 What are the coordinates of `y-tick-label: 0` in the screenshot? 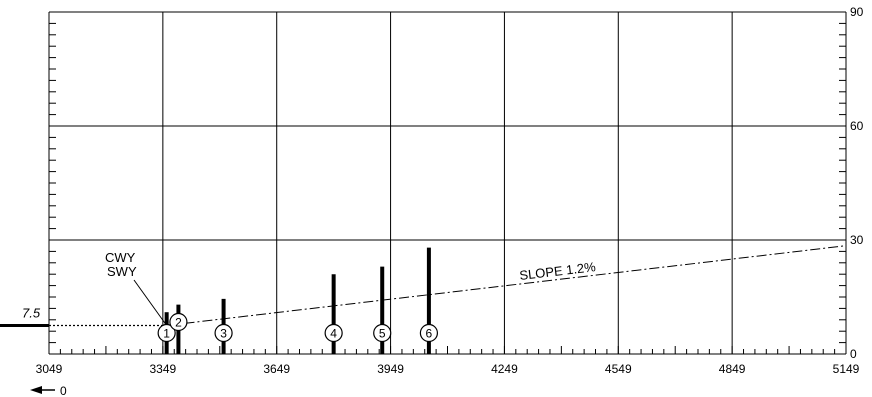 It's located at (853, 354).